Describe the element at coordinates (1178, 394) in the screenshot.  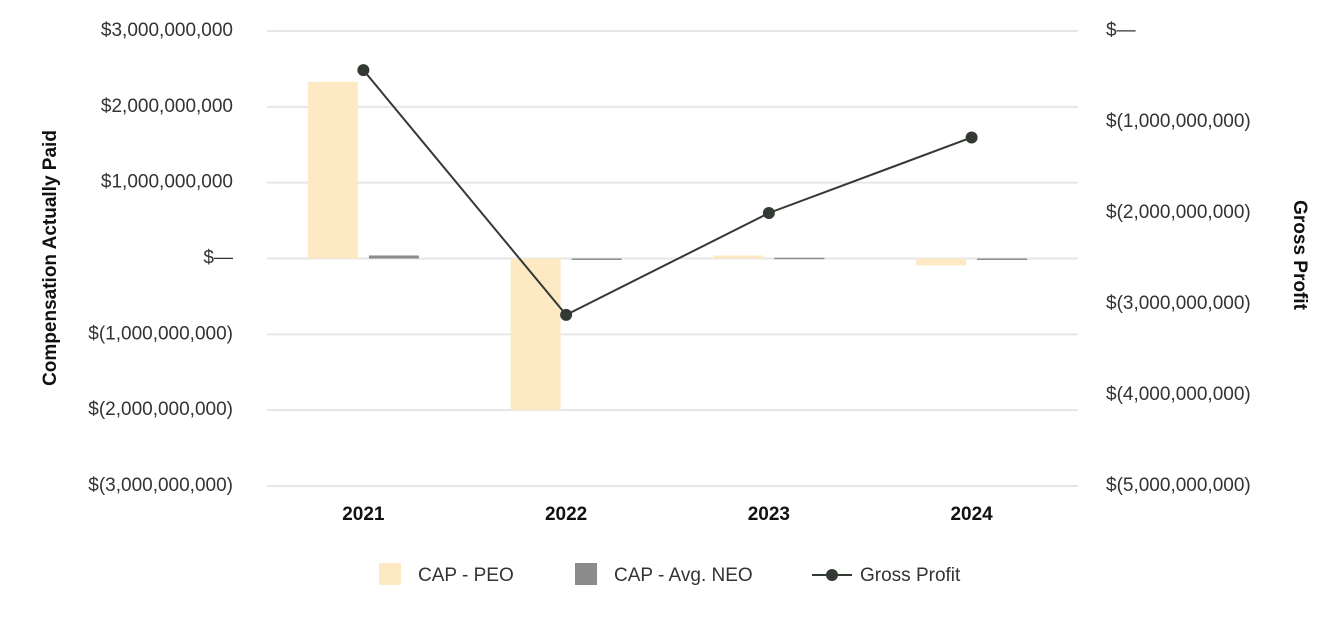
I see `y2-tick-label: $(4,000,000,000)` at that location.